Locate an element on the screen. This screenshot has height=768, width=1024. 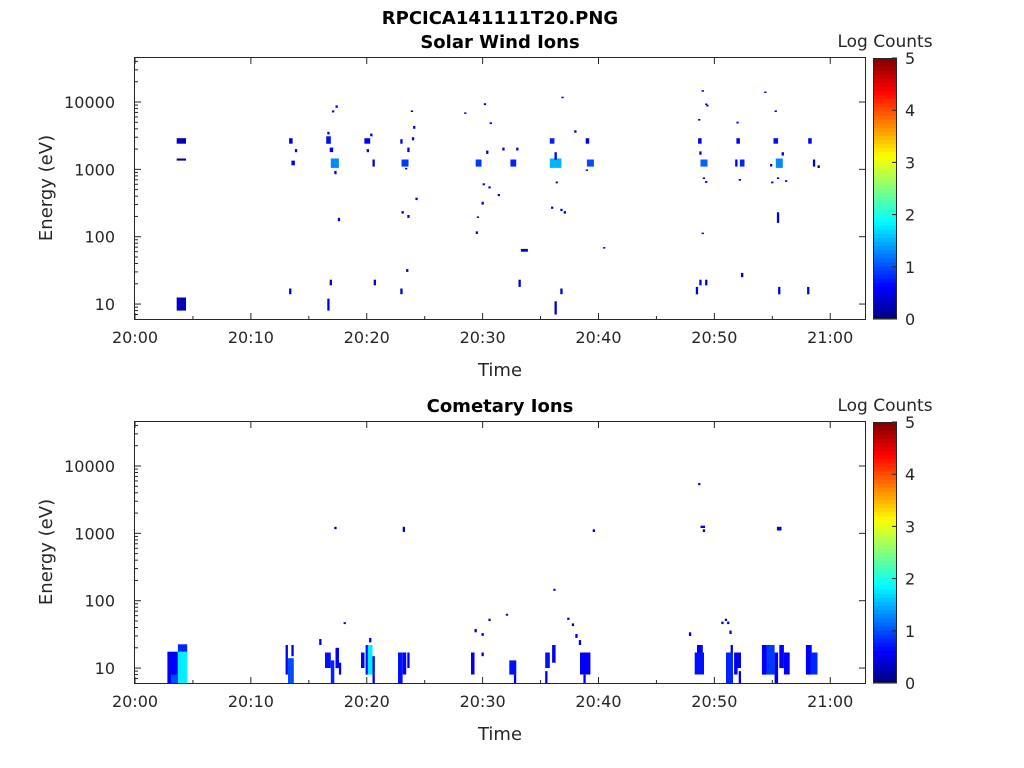
cometary-ylabel: Energy (eV) is located at coordinates (46, 552).